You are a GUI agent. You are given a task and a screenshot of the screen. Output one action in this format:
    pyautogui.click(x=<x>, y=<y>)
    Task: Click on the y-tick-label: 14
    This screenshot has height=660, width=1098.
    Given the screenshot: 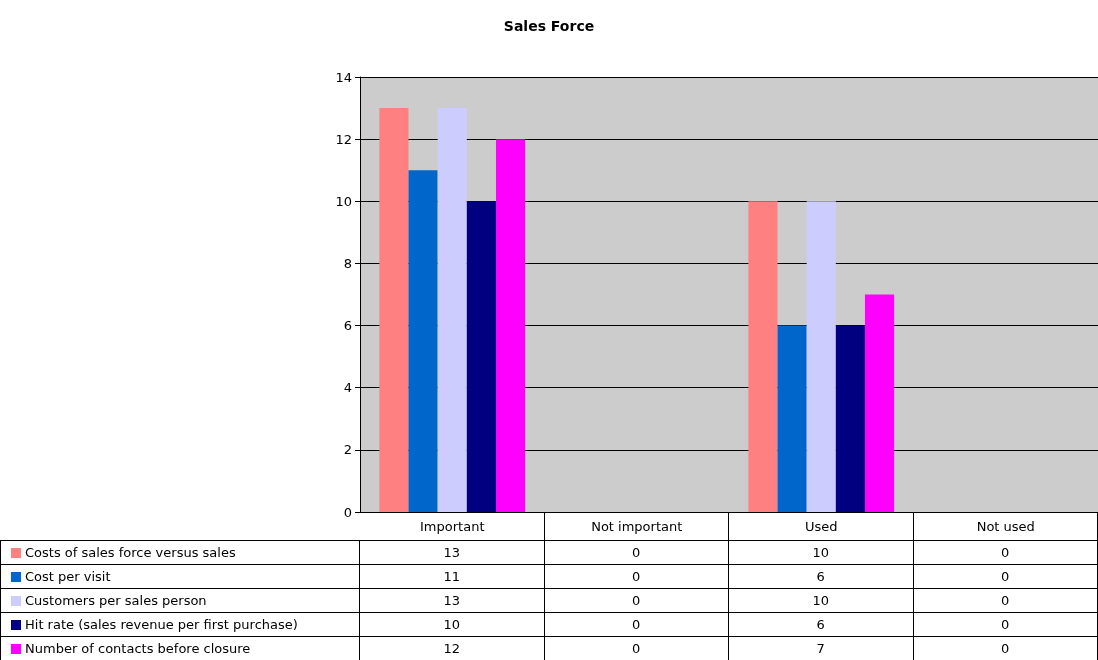 What is the action you would take?
    pyautogui.click(x=343, y=77)
    